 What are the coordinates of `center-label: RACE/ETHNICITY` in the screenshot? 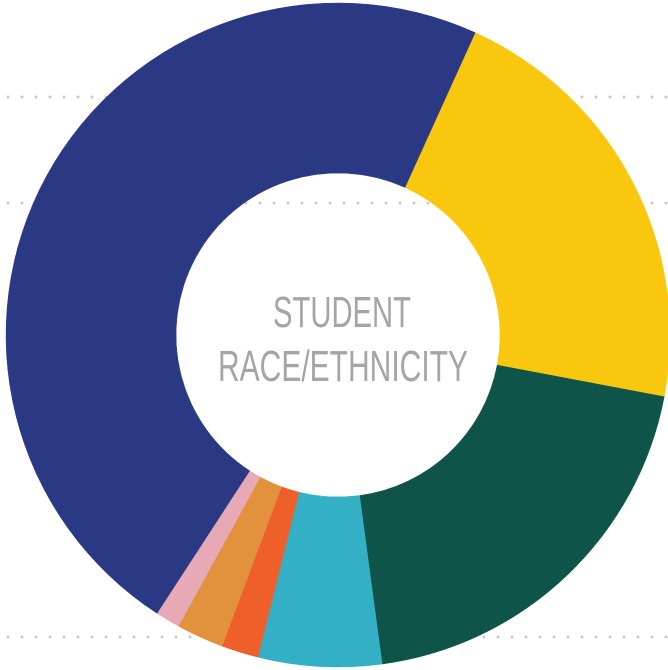 It's located at (343, 366).